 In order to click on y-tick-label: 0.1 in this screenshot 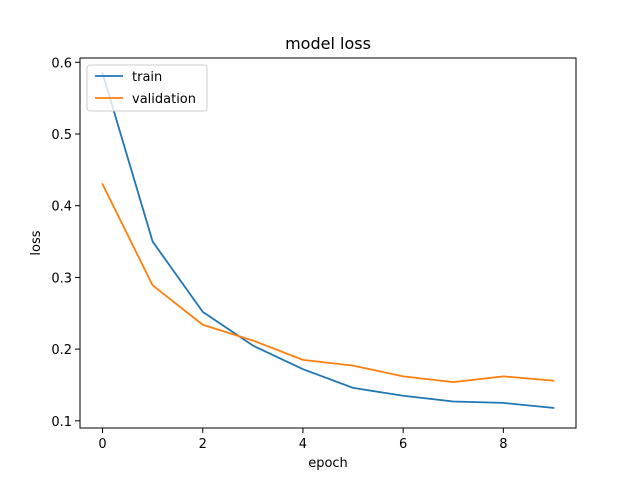, I will do `click(61, 422)`.